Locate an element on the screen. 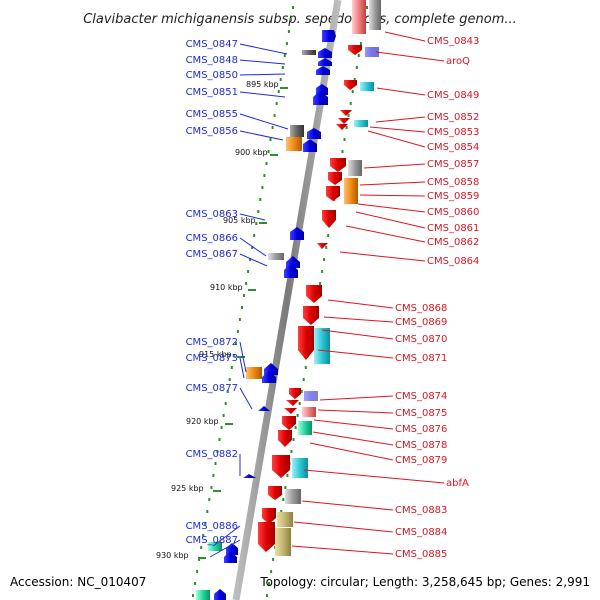 This screenshot has width=600, height=600. gene-label-cms_0870: CMS_0870 is located at coordinates (421, 339).